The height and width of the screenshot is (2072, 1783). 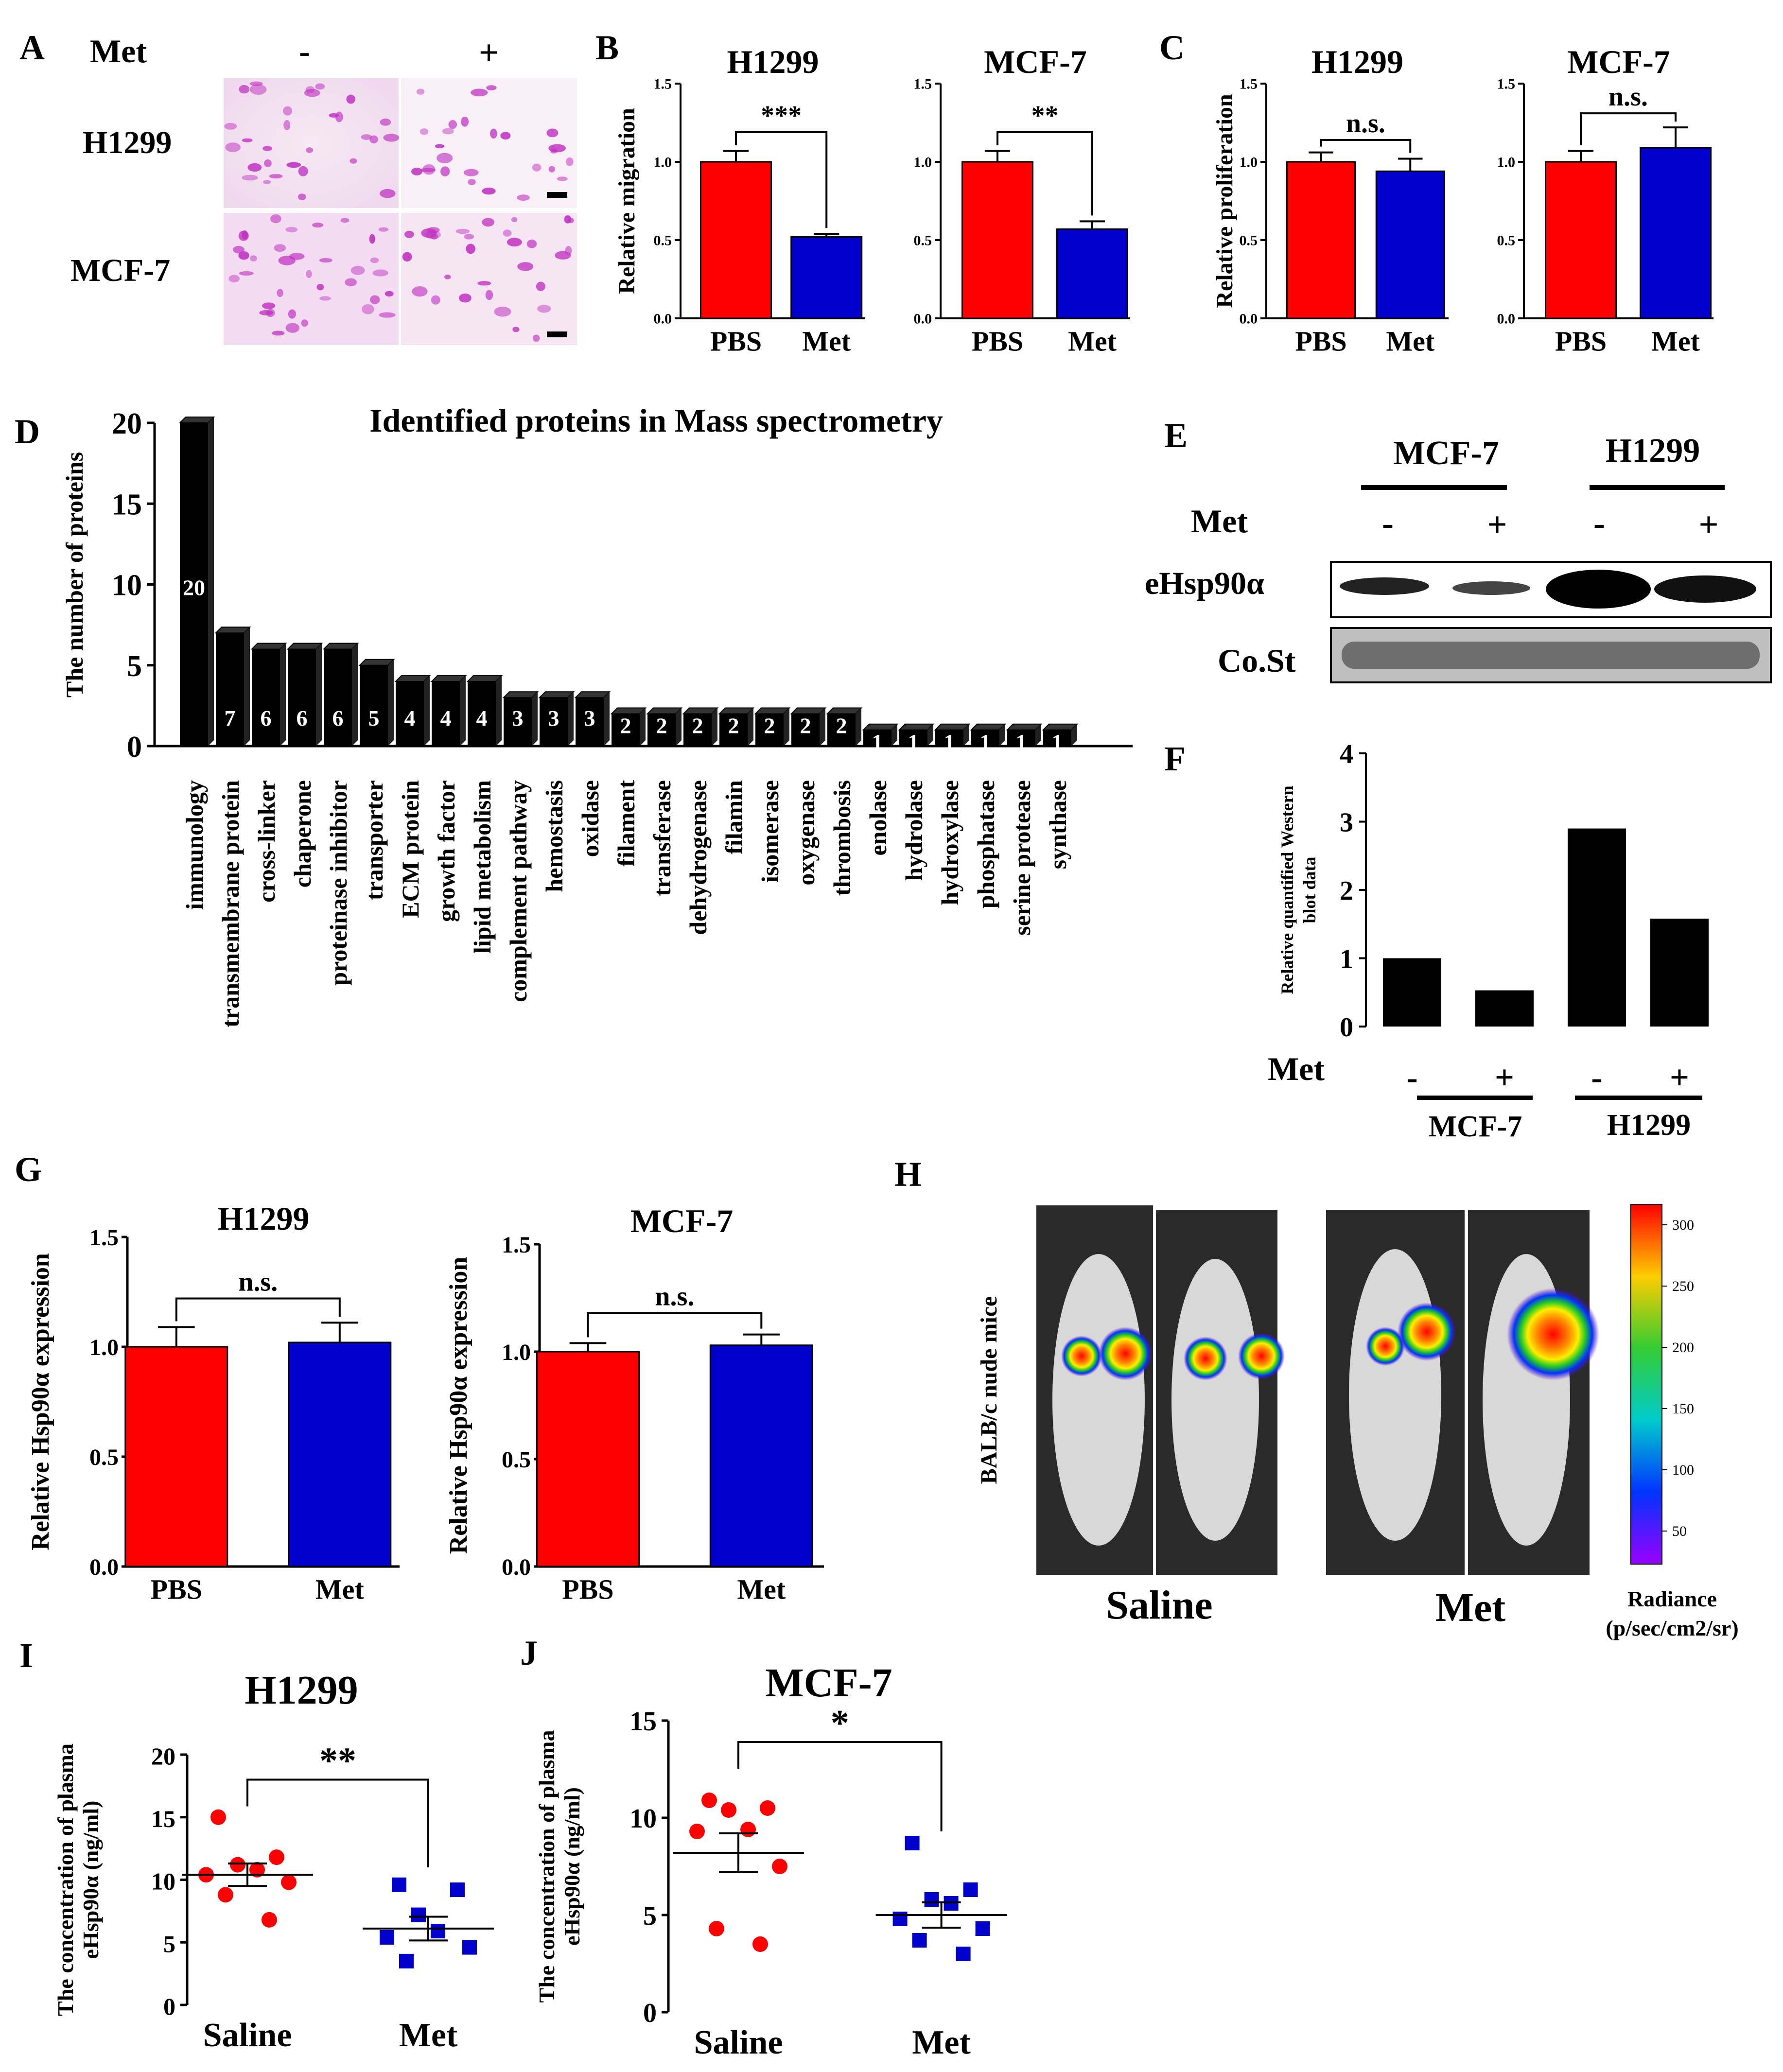 I want to click on met-label: Met, so click(x=1297, y=1068).